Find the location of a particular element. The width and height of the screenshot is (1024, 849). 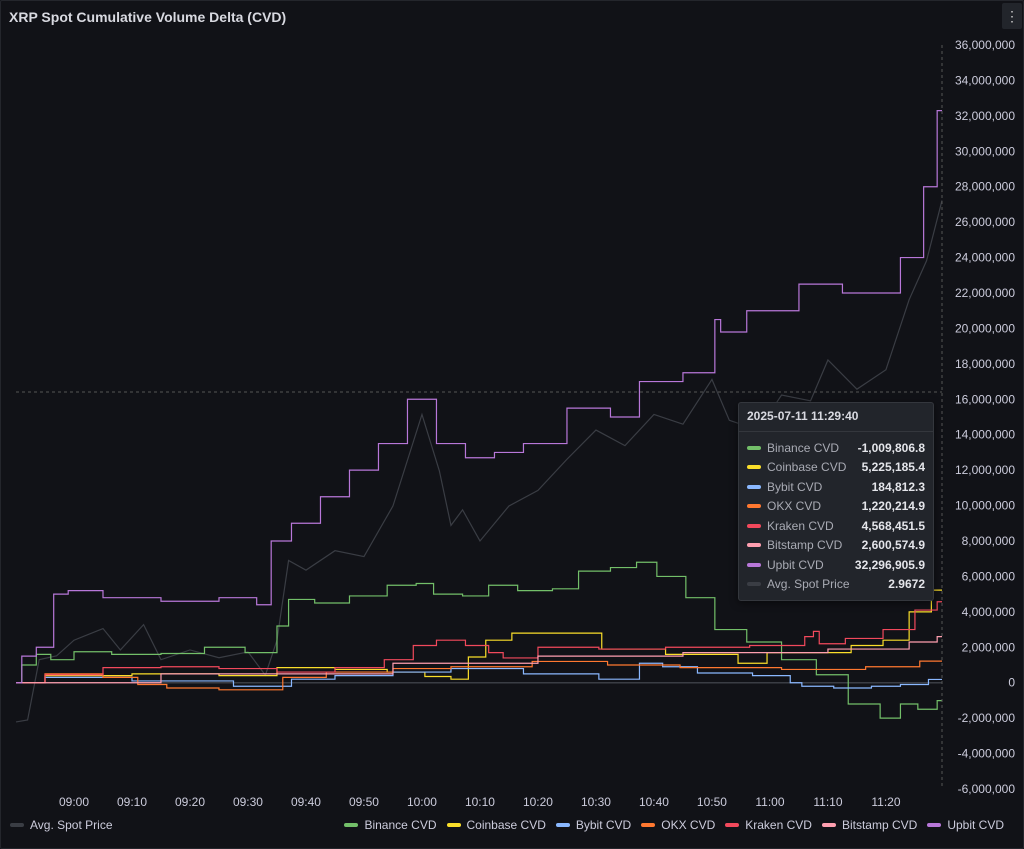

y-tick-label: 2,000,000 is located at coordinates (989, 647).